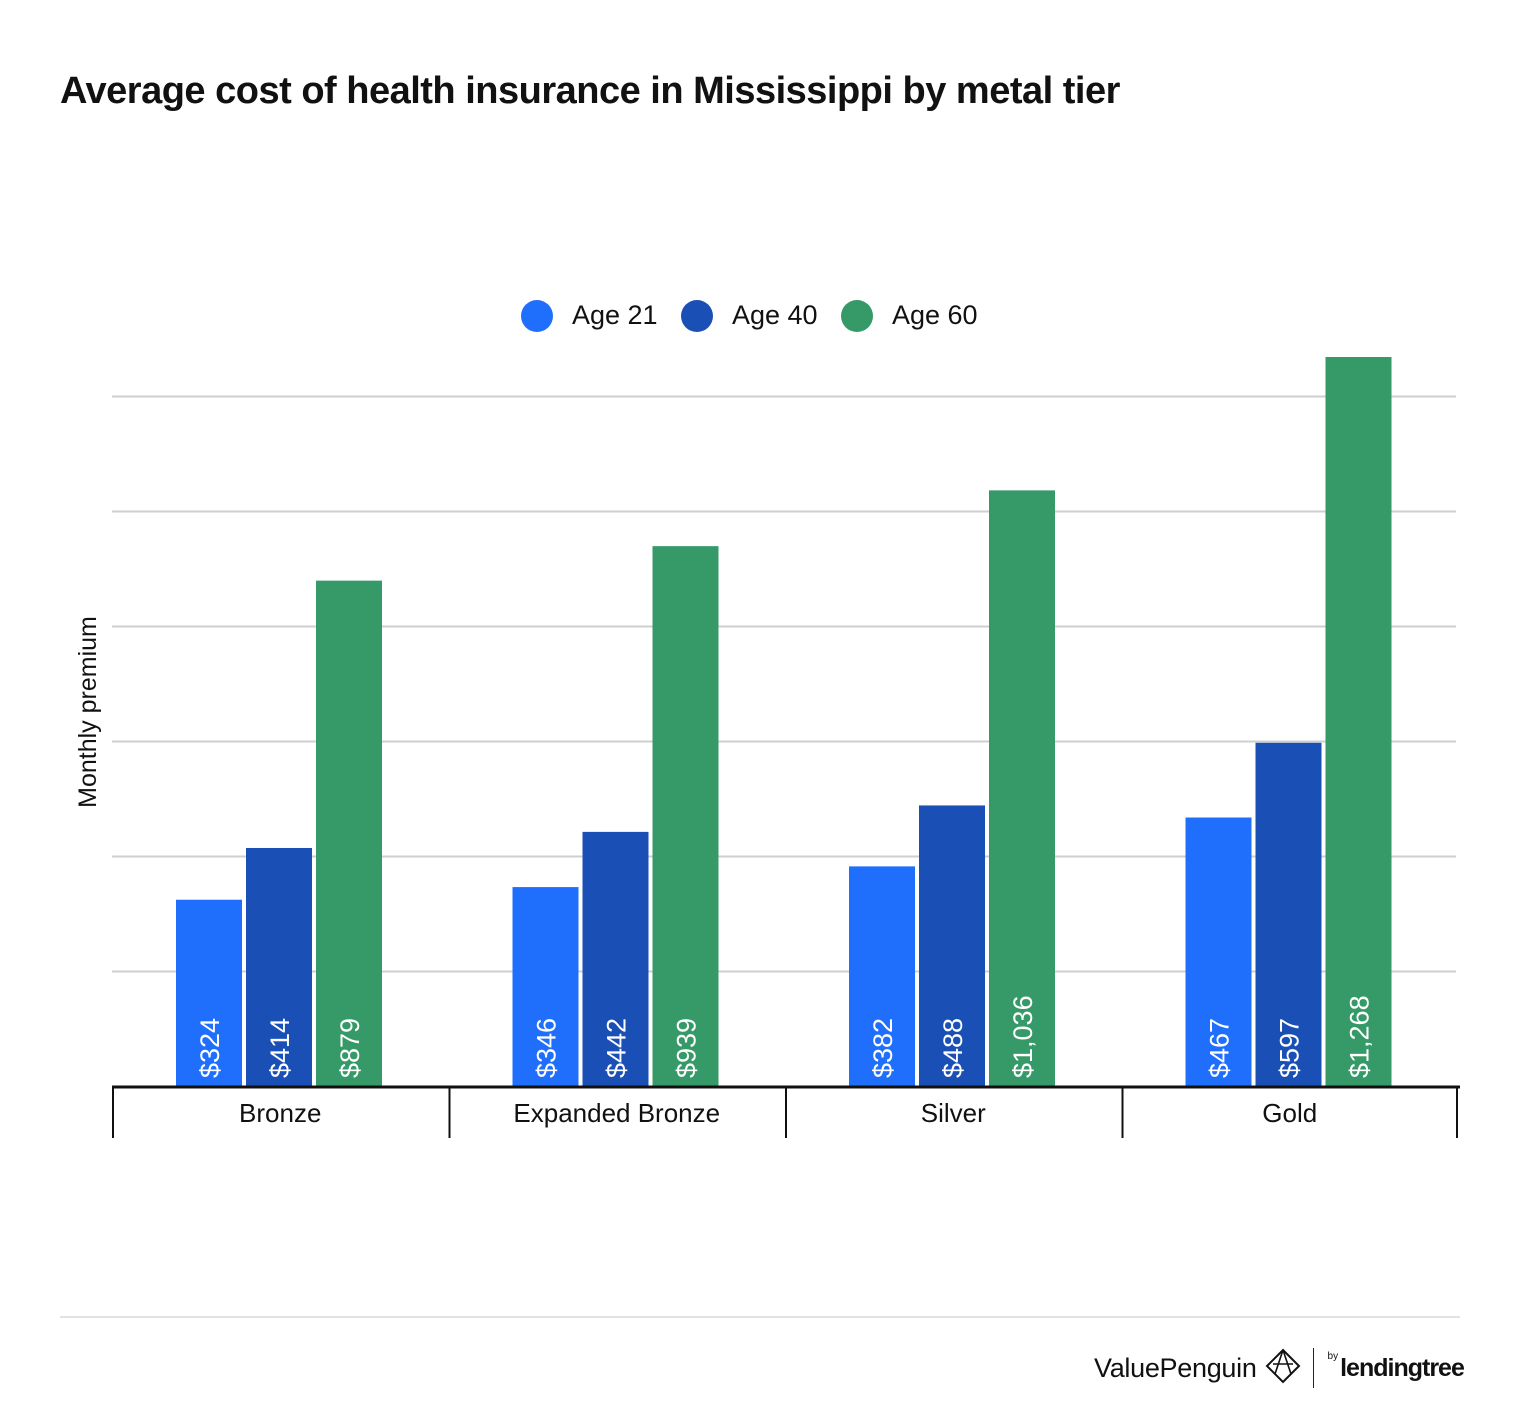 Image resolution: width=1520 pixels, height=1424 pixels. What do you see at coordinates (615, 315) in the screenshot?
I see `legend-label-1: Age 21` at bounding box center [615, 315].